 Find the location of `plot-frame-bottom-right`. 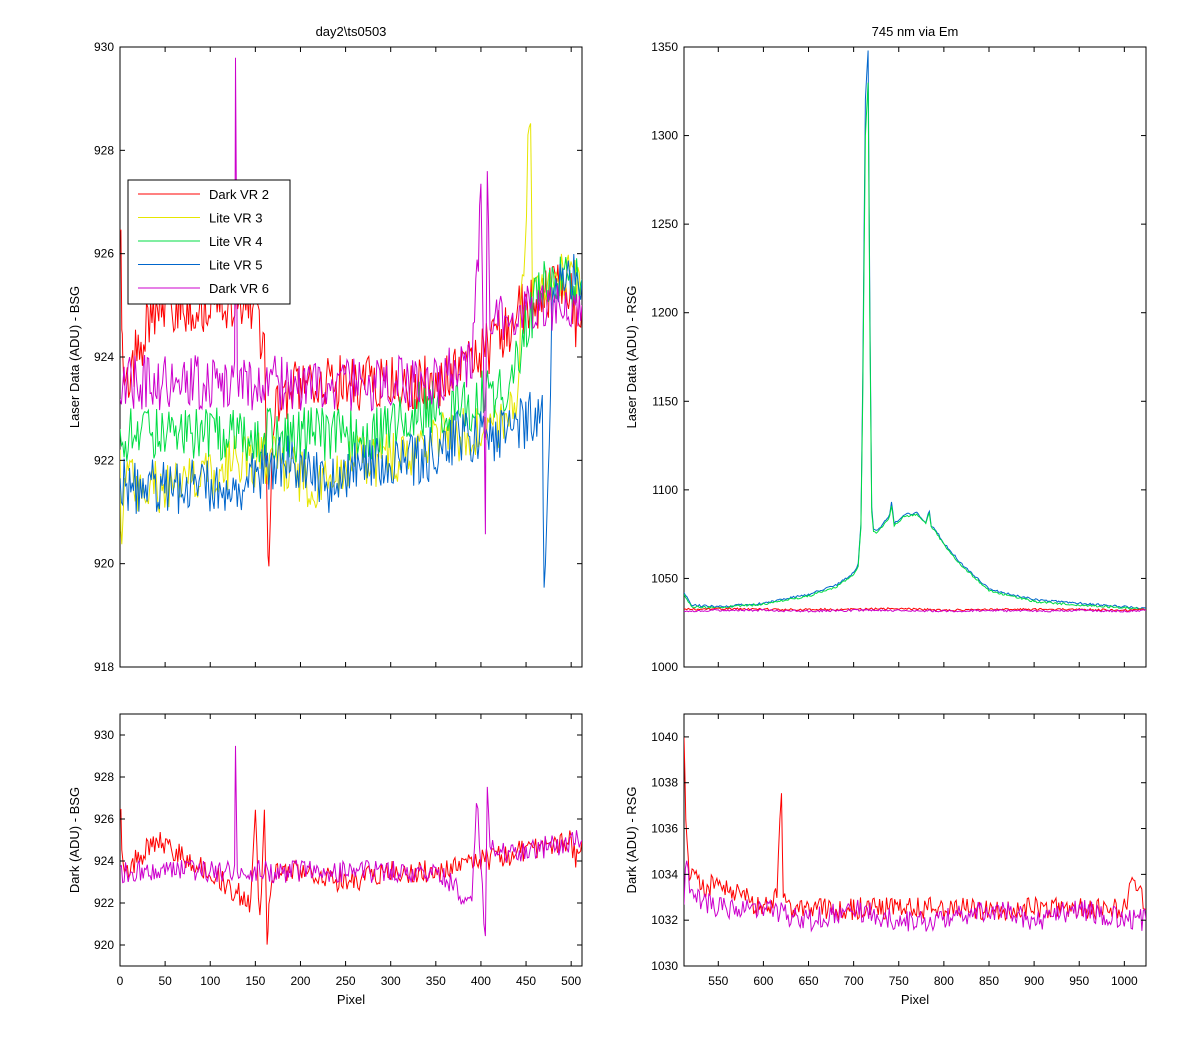

plot-frame-bottom-right is located at coordinates (915, 840).